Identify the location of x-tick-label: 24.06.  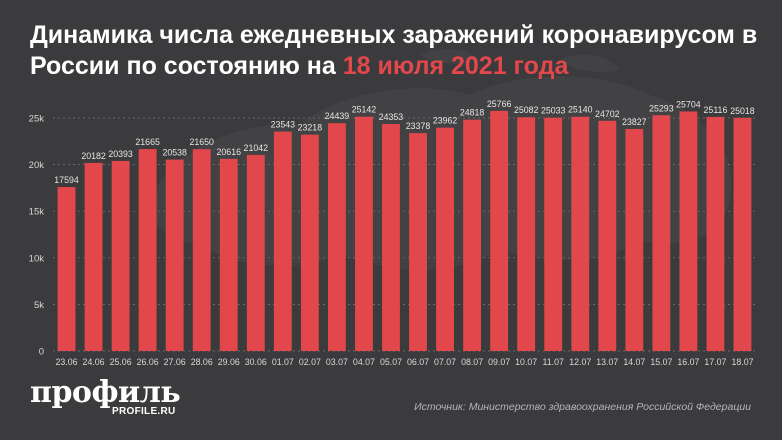
(94, 362).